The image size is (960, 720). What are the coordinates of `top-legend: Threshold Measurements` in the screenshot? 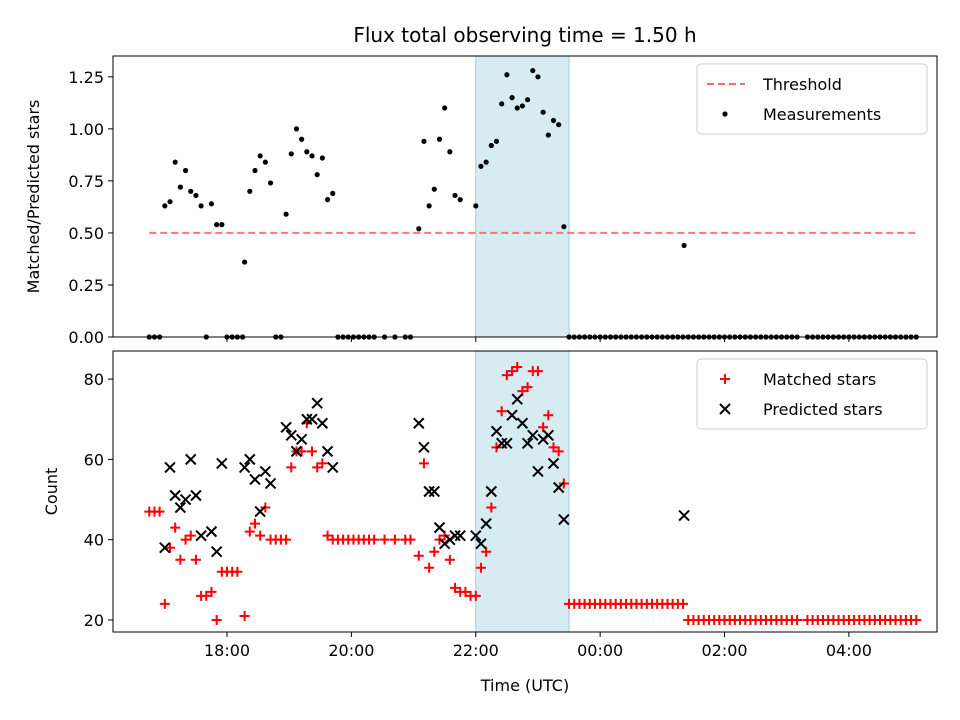 It's located at (812, 99).